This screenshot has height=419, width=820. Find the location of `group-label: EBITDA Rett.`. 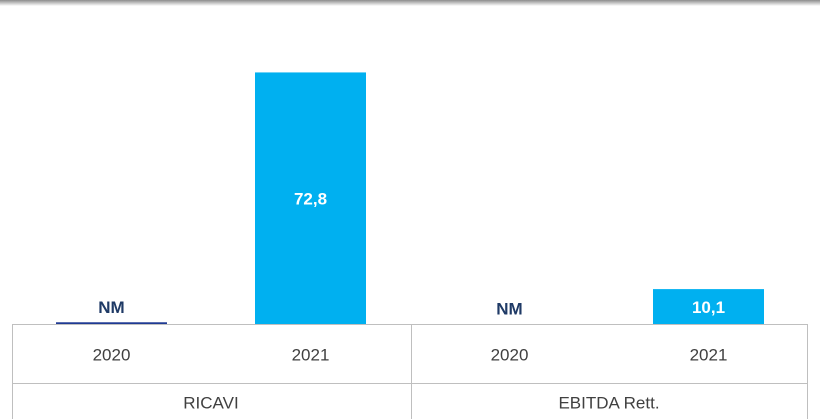

group-label: EBITDA Rett. is located at coordinates (608, 402).